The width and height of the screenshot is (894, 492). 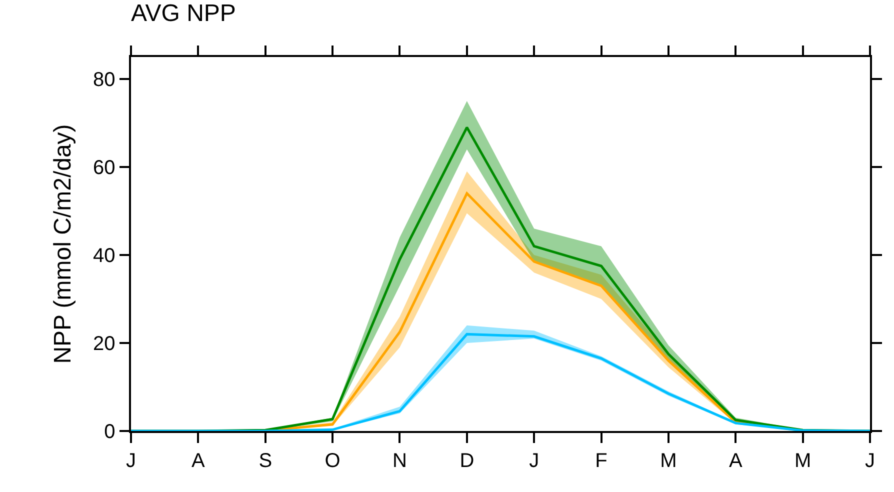 I want to click on x-tick-label: F, so click(x=601, y=461).